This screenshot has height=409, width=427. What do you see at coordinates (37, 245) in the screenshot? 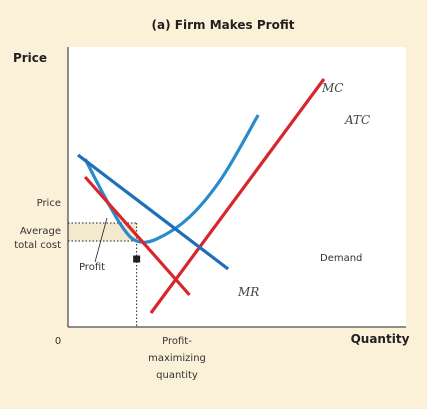
I see `atc-tick-label-line2: total cost` at bounding box center [37, 245].